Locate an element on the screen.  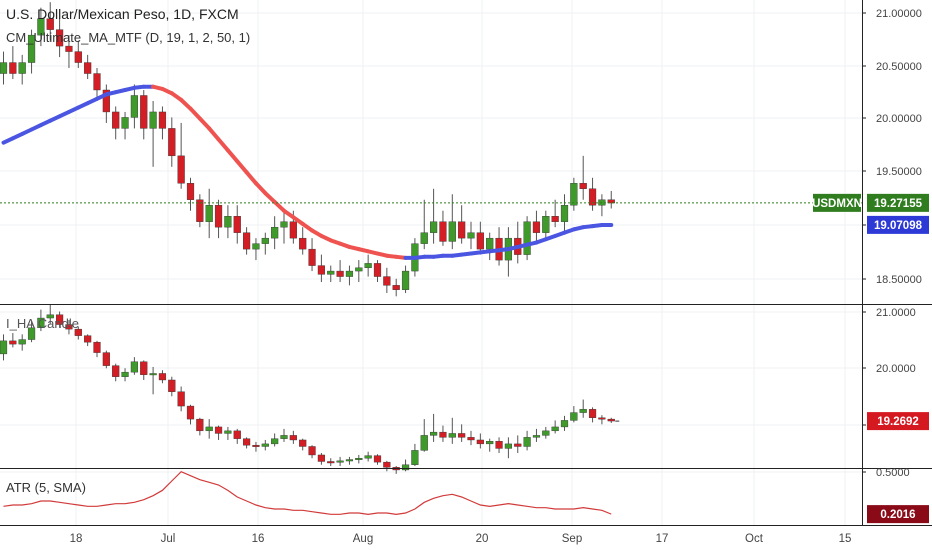
ma-value-badge-text: 19.07098 is located at coordinates (898, 226).